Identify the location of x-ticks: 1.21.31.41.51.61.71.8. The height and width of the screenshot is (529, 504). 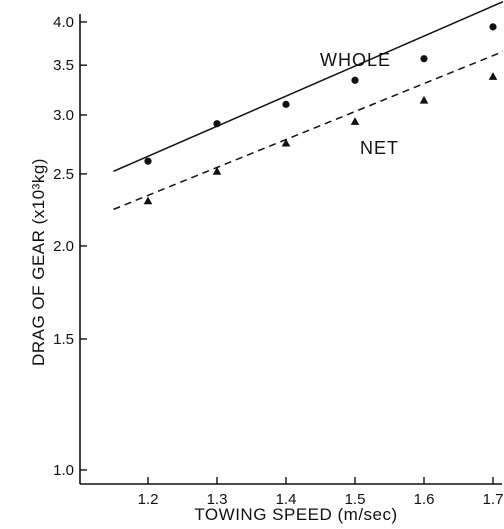
(321, 492).